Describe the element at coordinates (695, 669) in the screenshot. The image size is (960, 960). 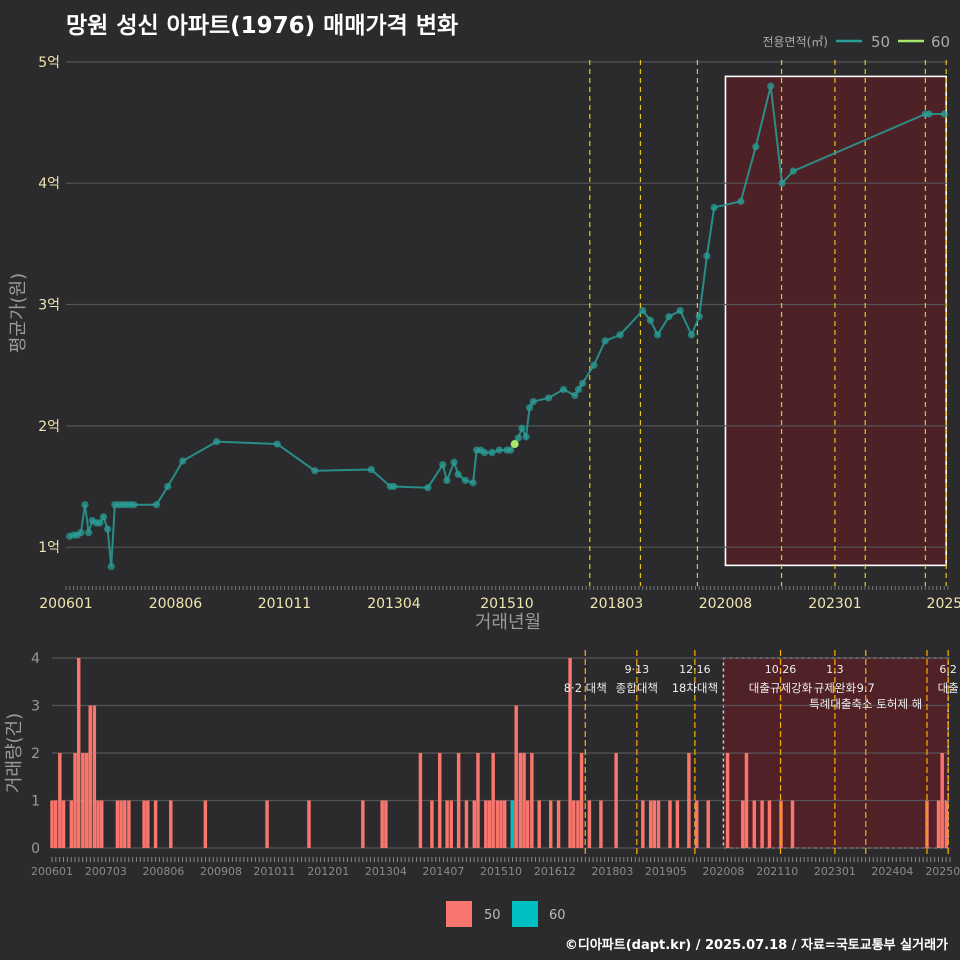
I see `policy-label: 12·16` at that location.